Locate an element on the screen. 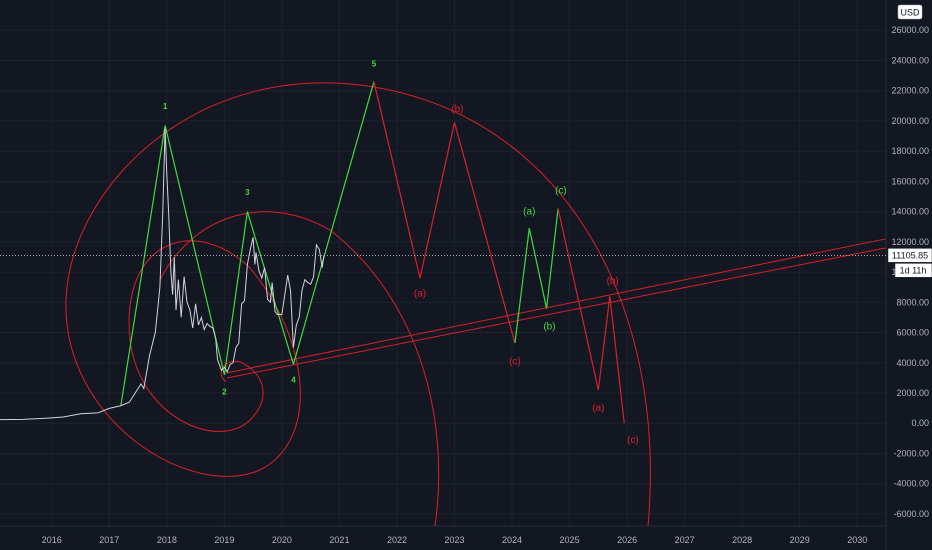 This screenshot has height=550, width=932. wave-label: 4 is located at coordinates (293, 379).